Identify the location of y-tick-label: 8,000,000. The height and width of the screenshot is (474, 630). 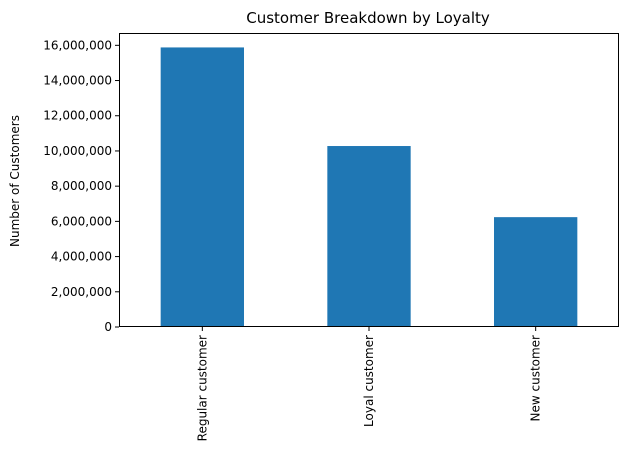
(81, 186).